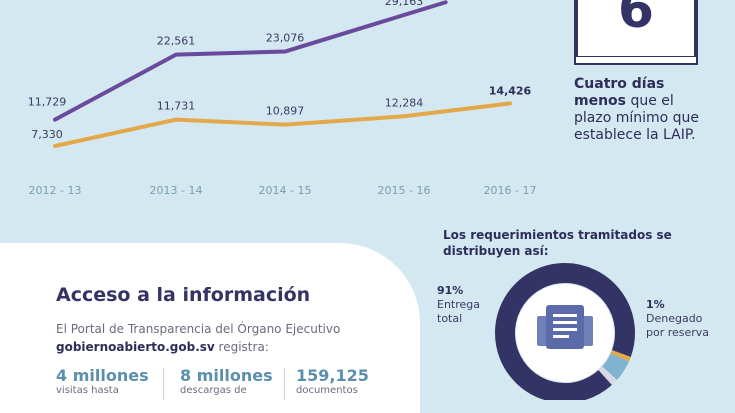  I want to click on stat-value: 8 millones, so click(226, 375).